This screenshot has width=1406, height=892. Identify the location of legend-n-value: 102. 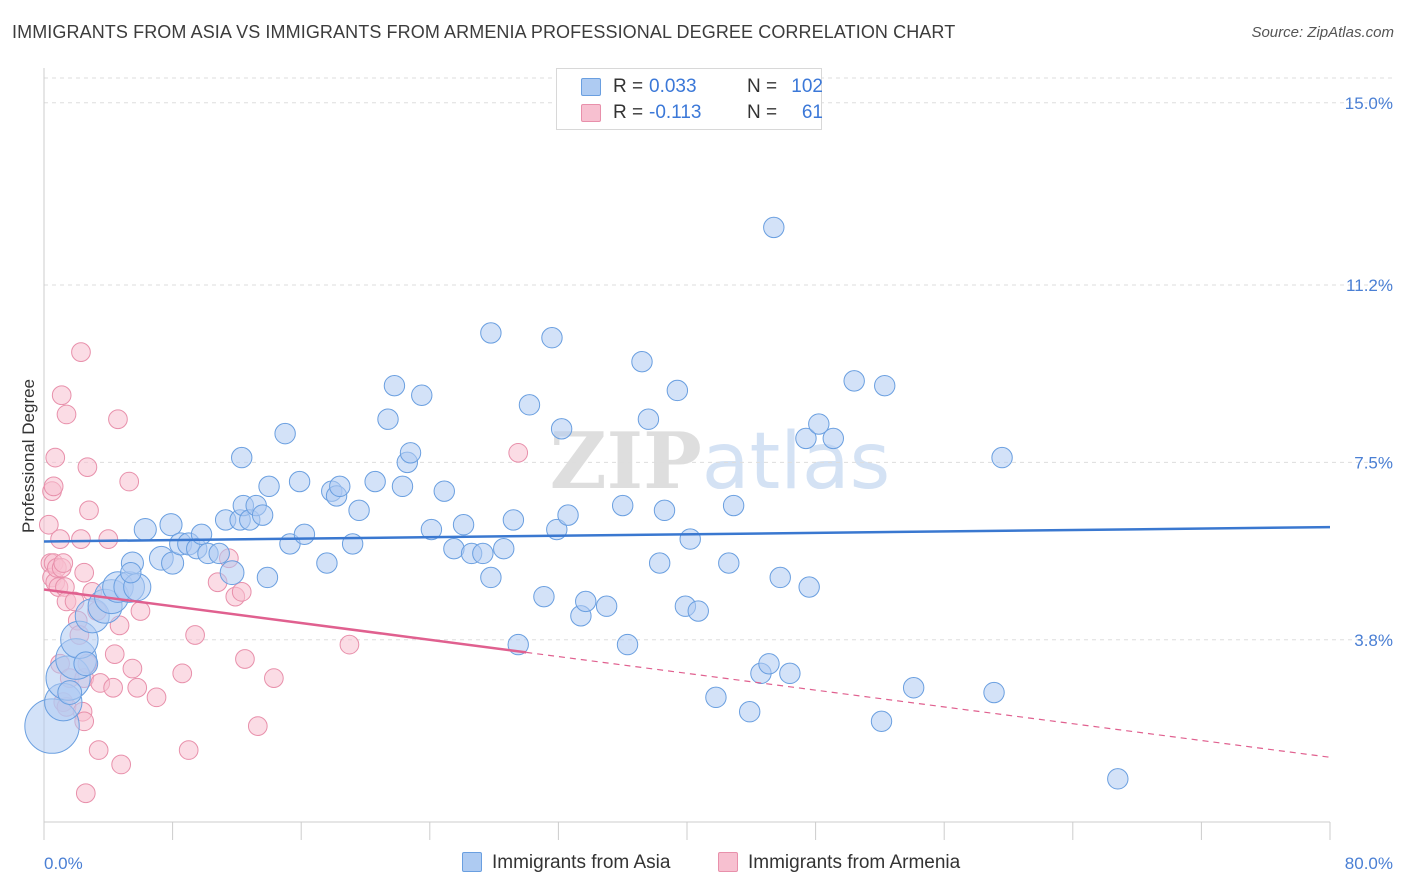
(807, 86).